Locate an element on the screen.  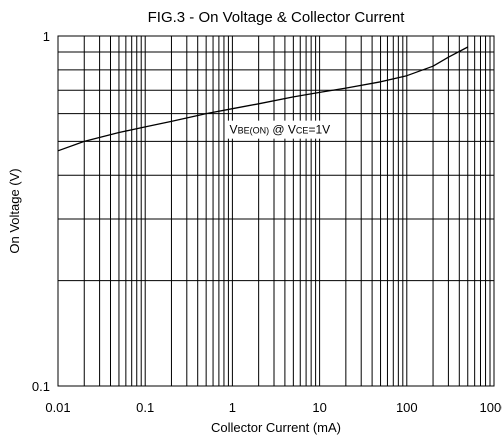
x-tick-label: 0.01 is located at coordinates (57, 407).